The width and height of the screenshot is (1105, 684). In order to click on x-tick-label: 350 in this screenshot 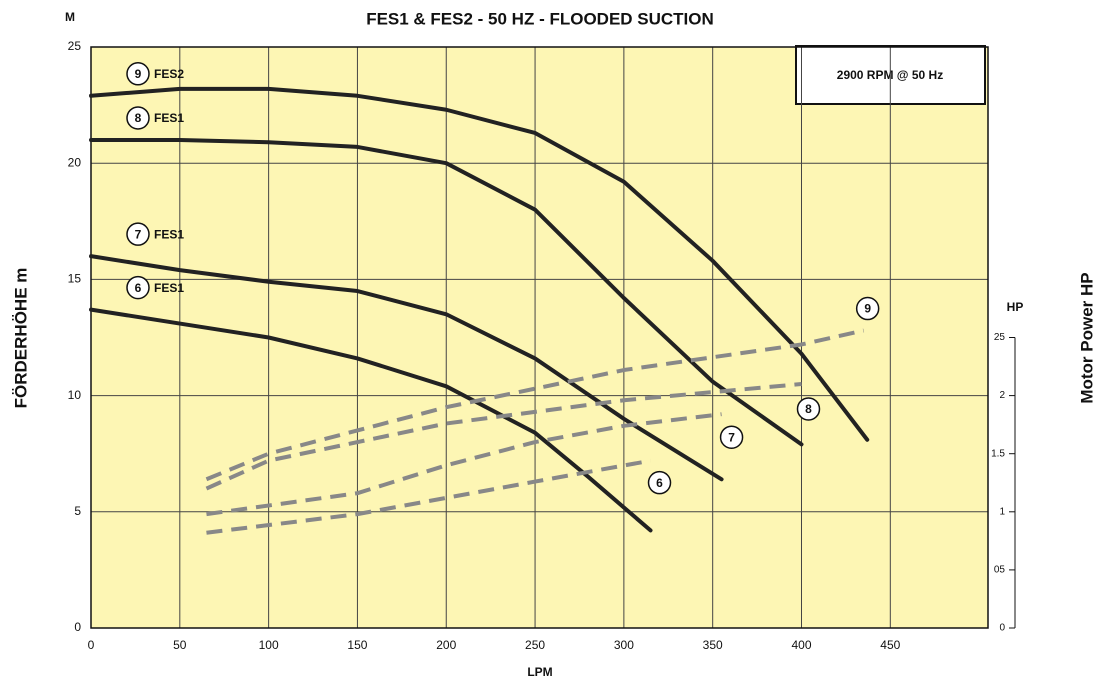, I will do `click(713, 645)`.